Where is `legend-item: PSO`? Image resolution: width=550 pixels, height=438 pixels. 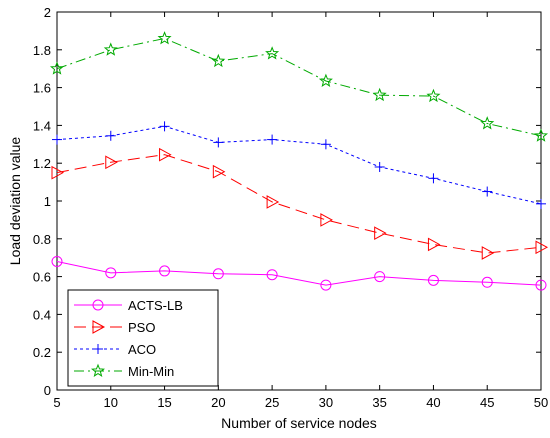
legend-item: PSO is located at coordinates (114, 327).